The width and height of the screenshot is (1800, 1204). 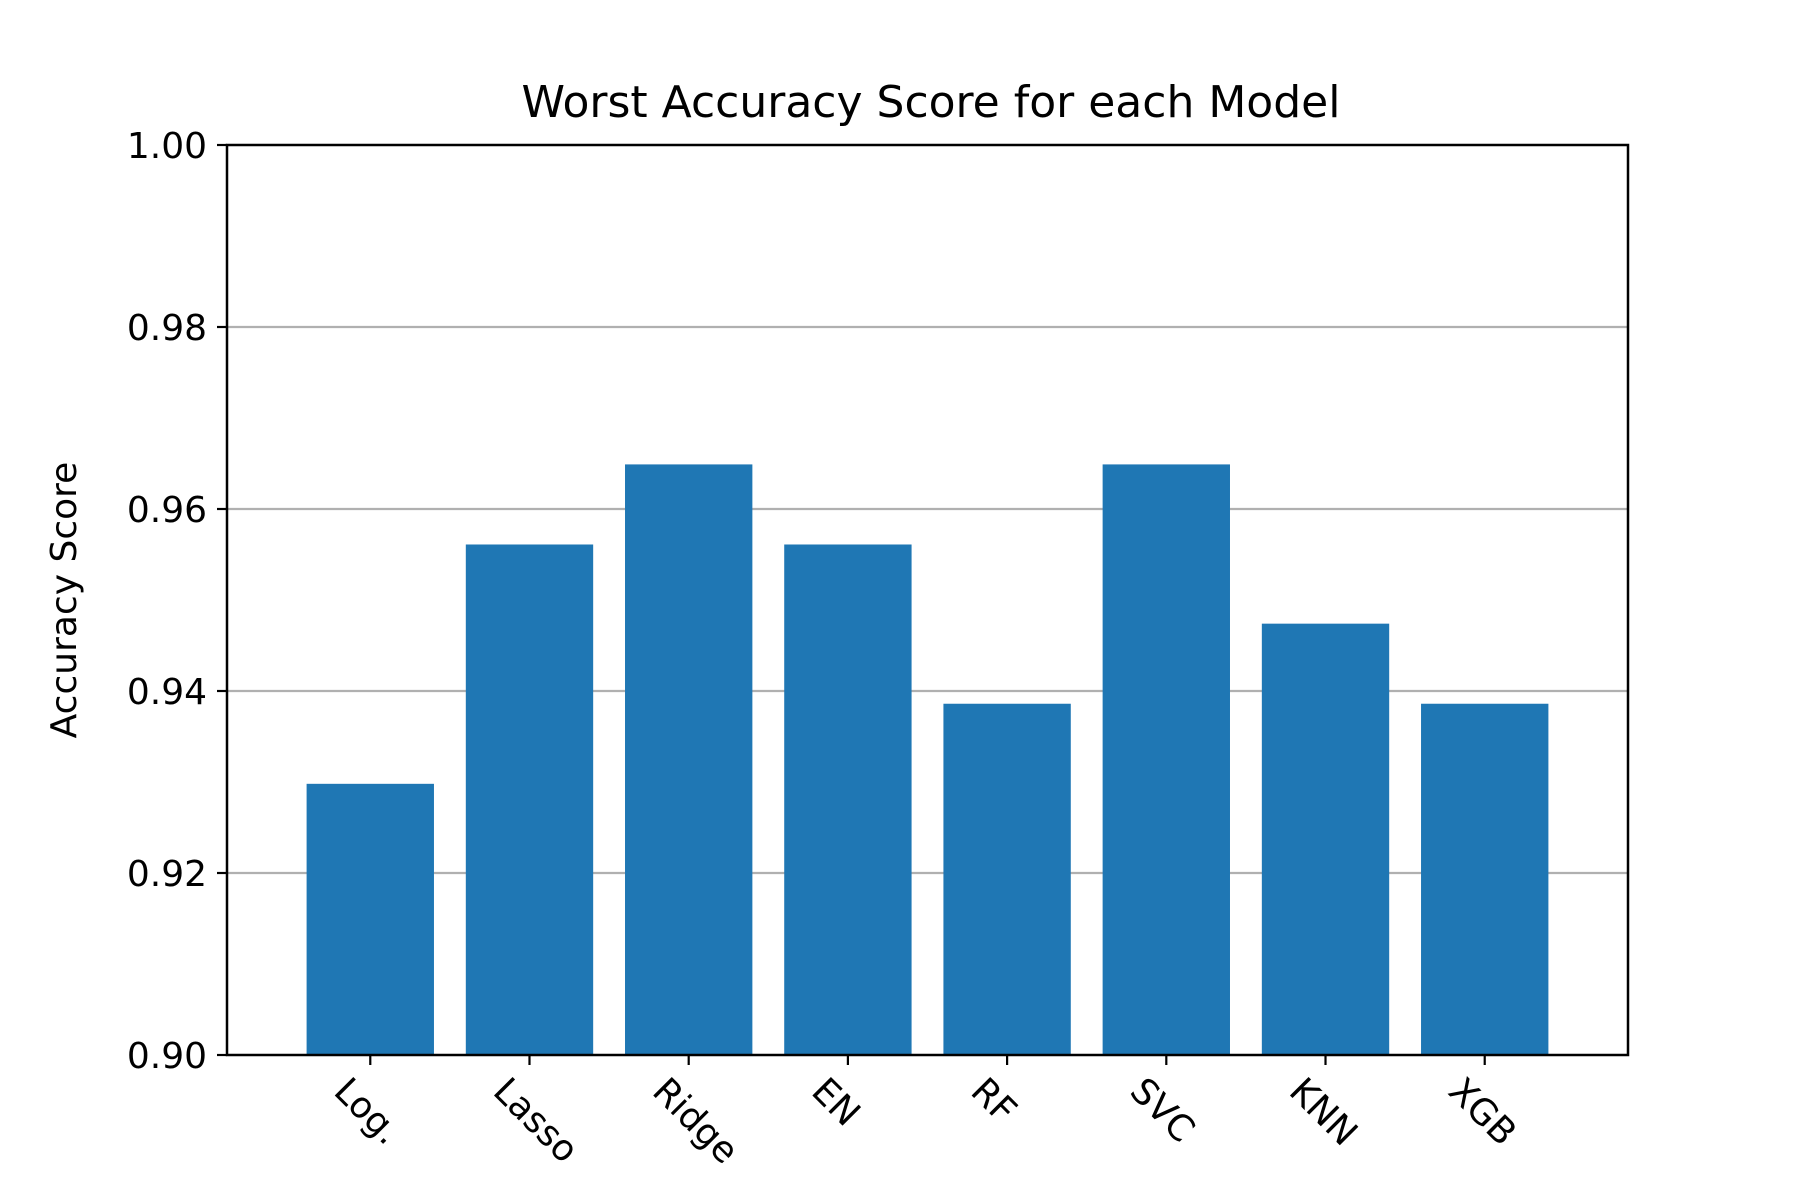 What do you see at coordinates (1007, 879) in the screenshot?
I see `bar-rf` at bounding box center [1007, 879].